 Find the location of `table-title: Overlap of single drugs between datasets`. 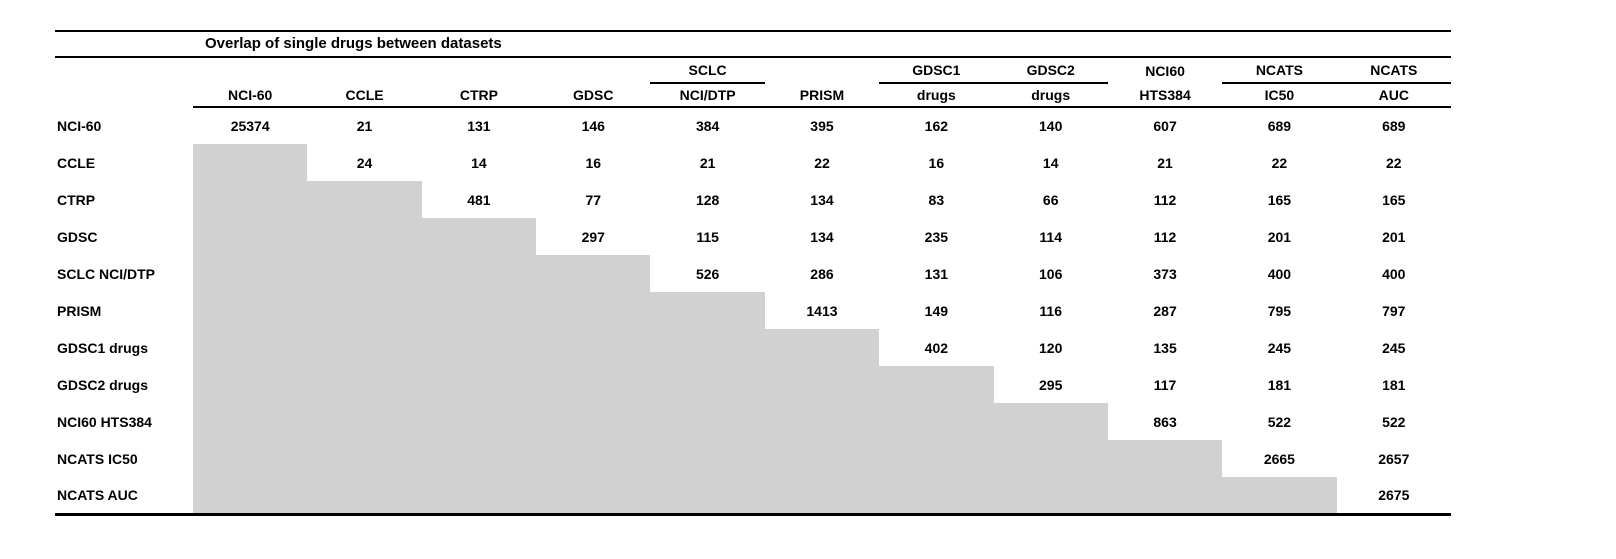

table-title: Overlap of single drugs between datasets is located at coordinates (753, 44).